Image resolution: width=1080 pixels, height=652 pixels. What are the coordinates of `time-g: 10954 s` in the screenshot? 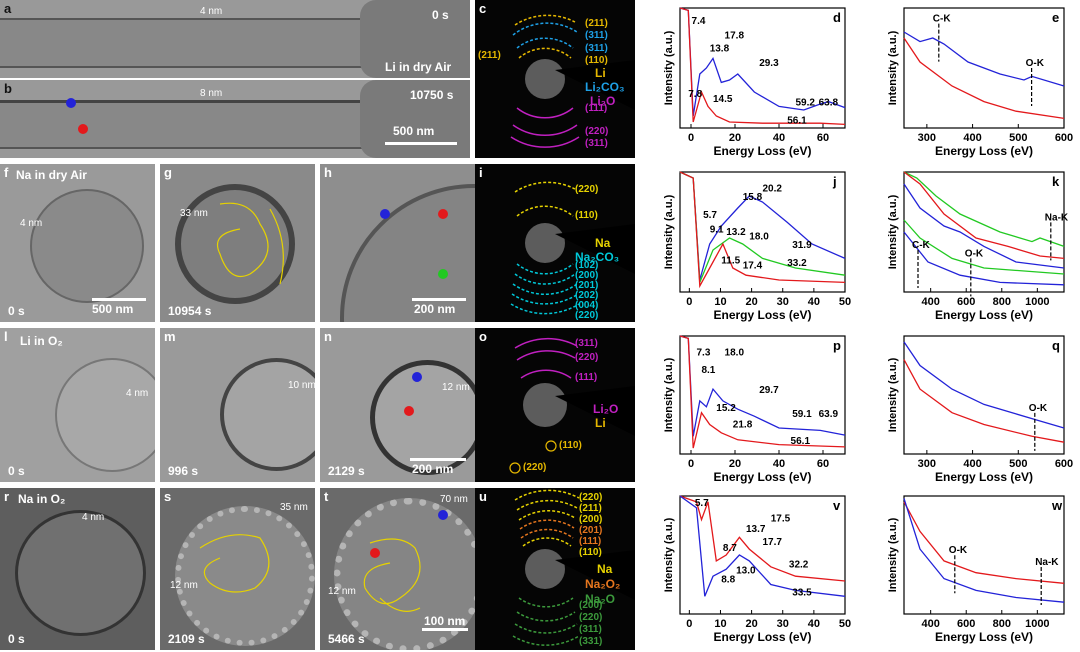 It's located at (190, 311).